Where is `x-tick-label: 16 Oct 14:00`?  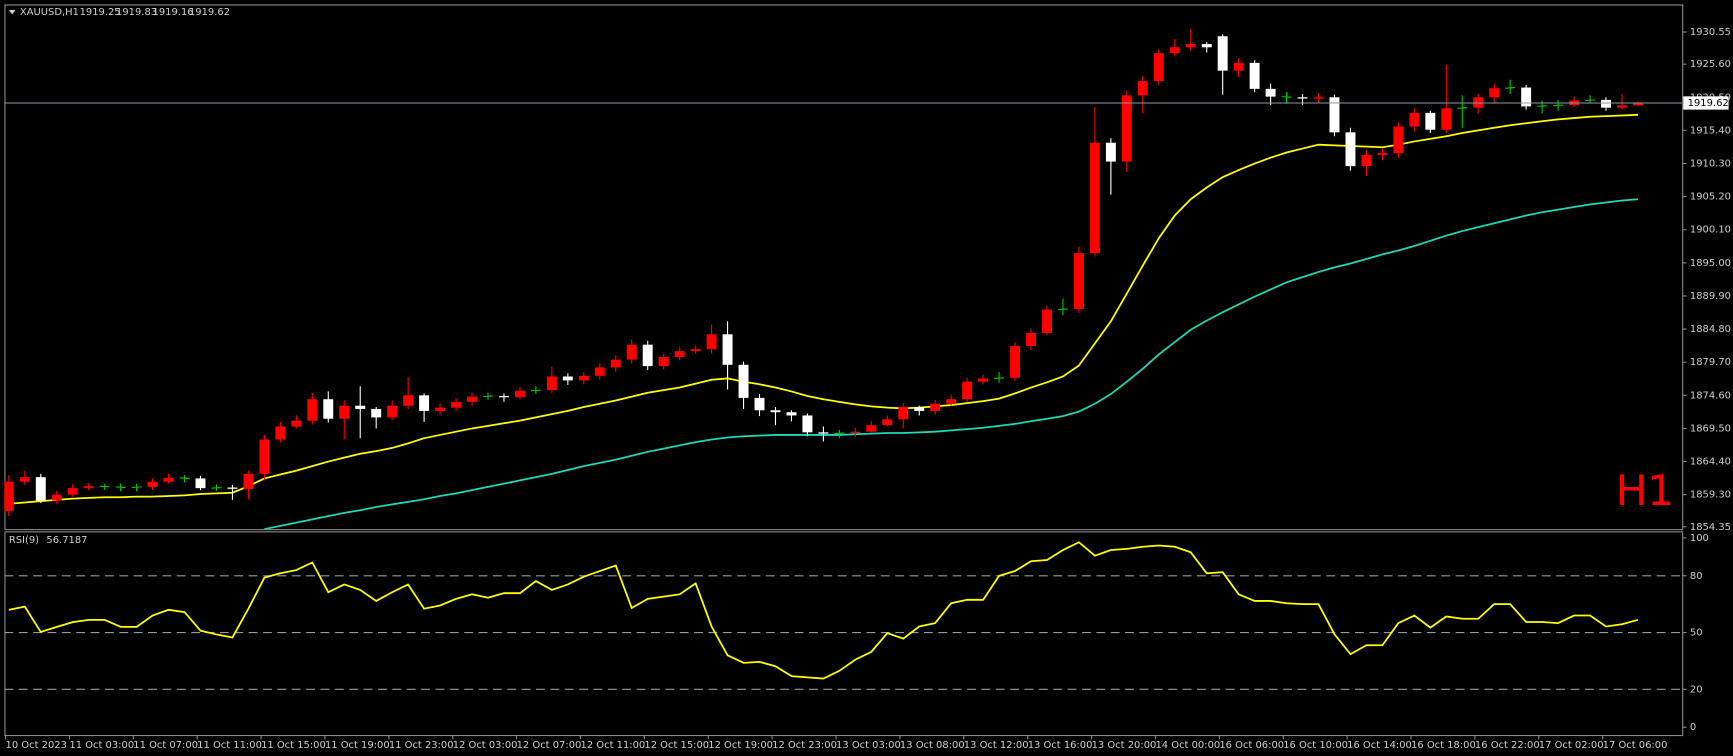
x-tick-label: 16 Oct 14:00 is located at coordinates (1379, 745).